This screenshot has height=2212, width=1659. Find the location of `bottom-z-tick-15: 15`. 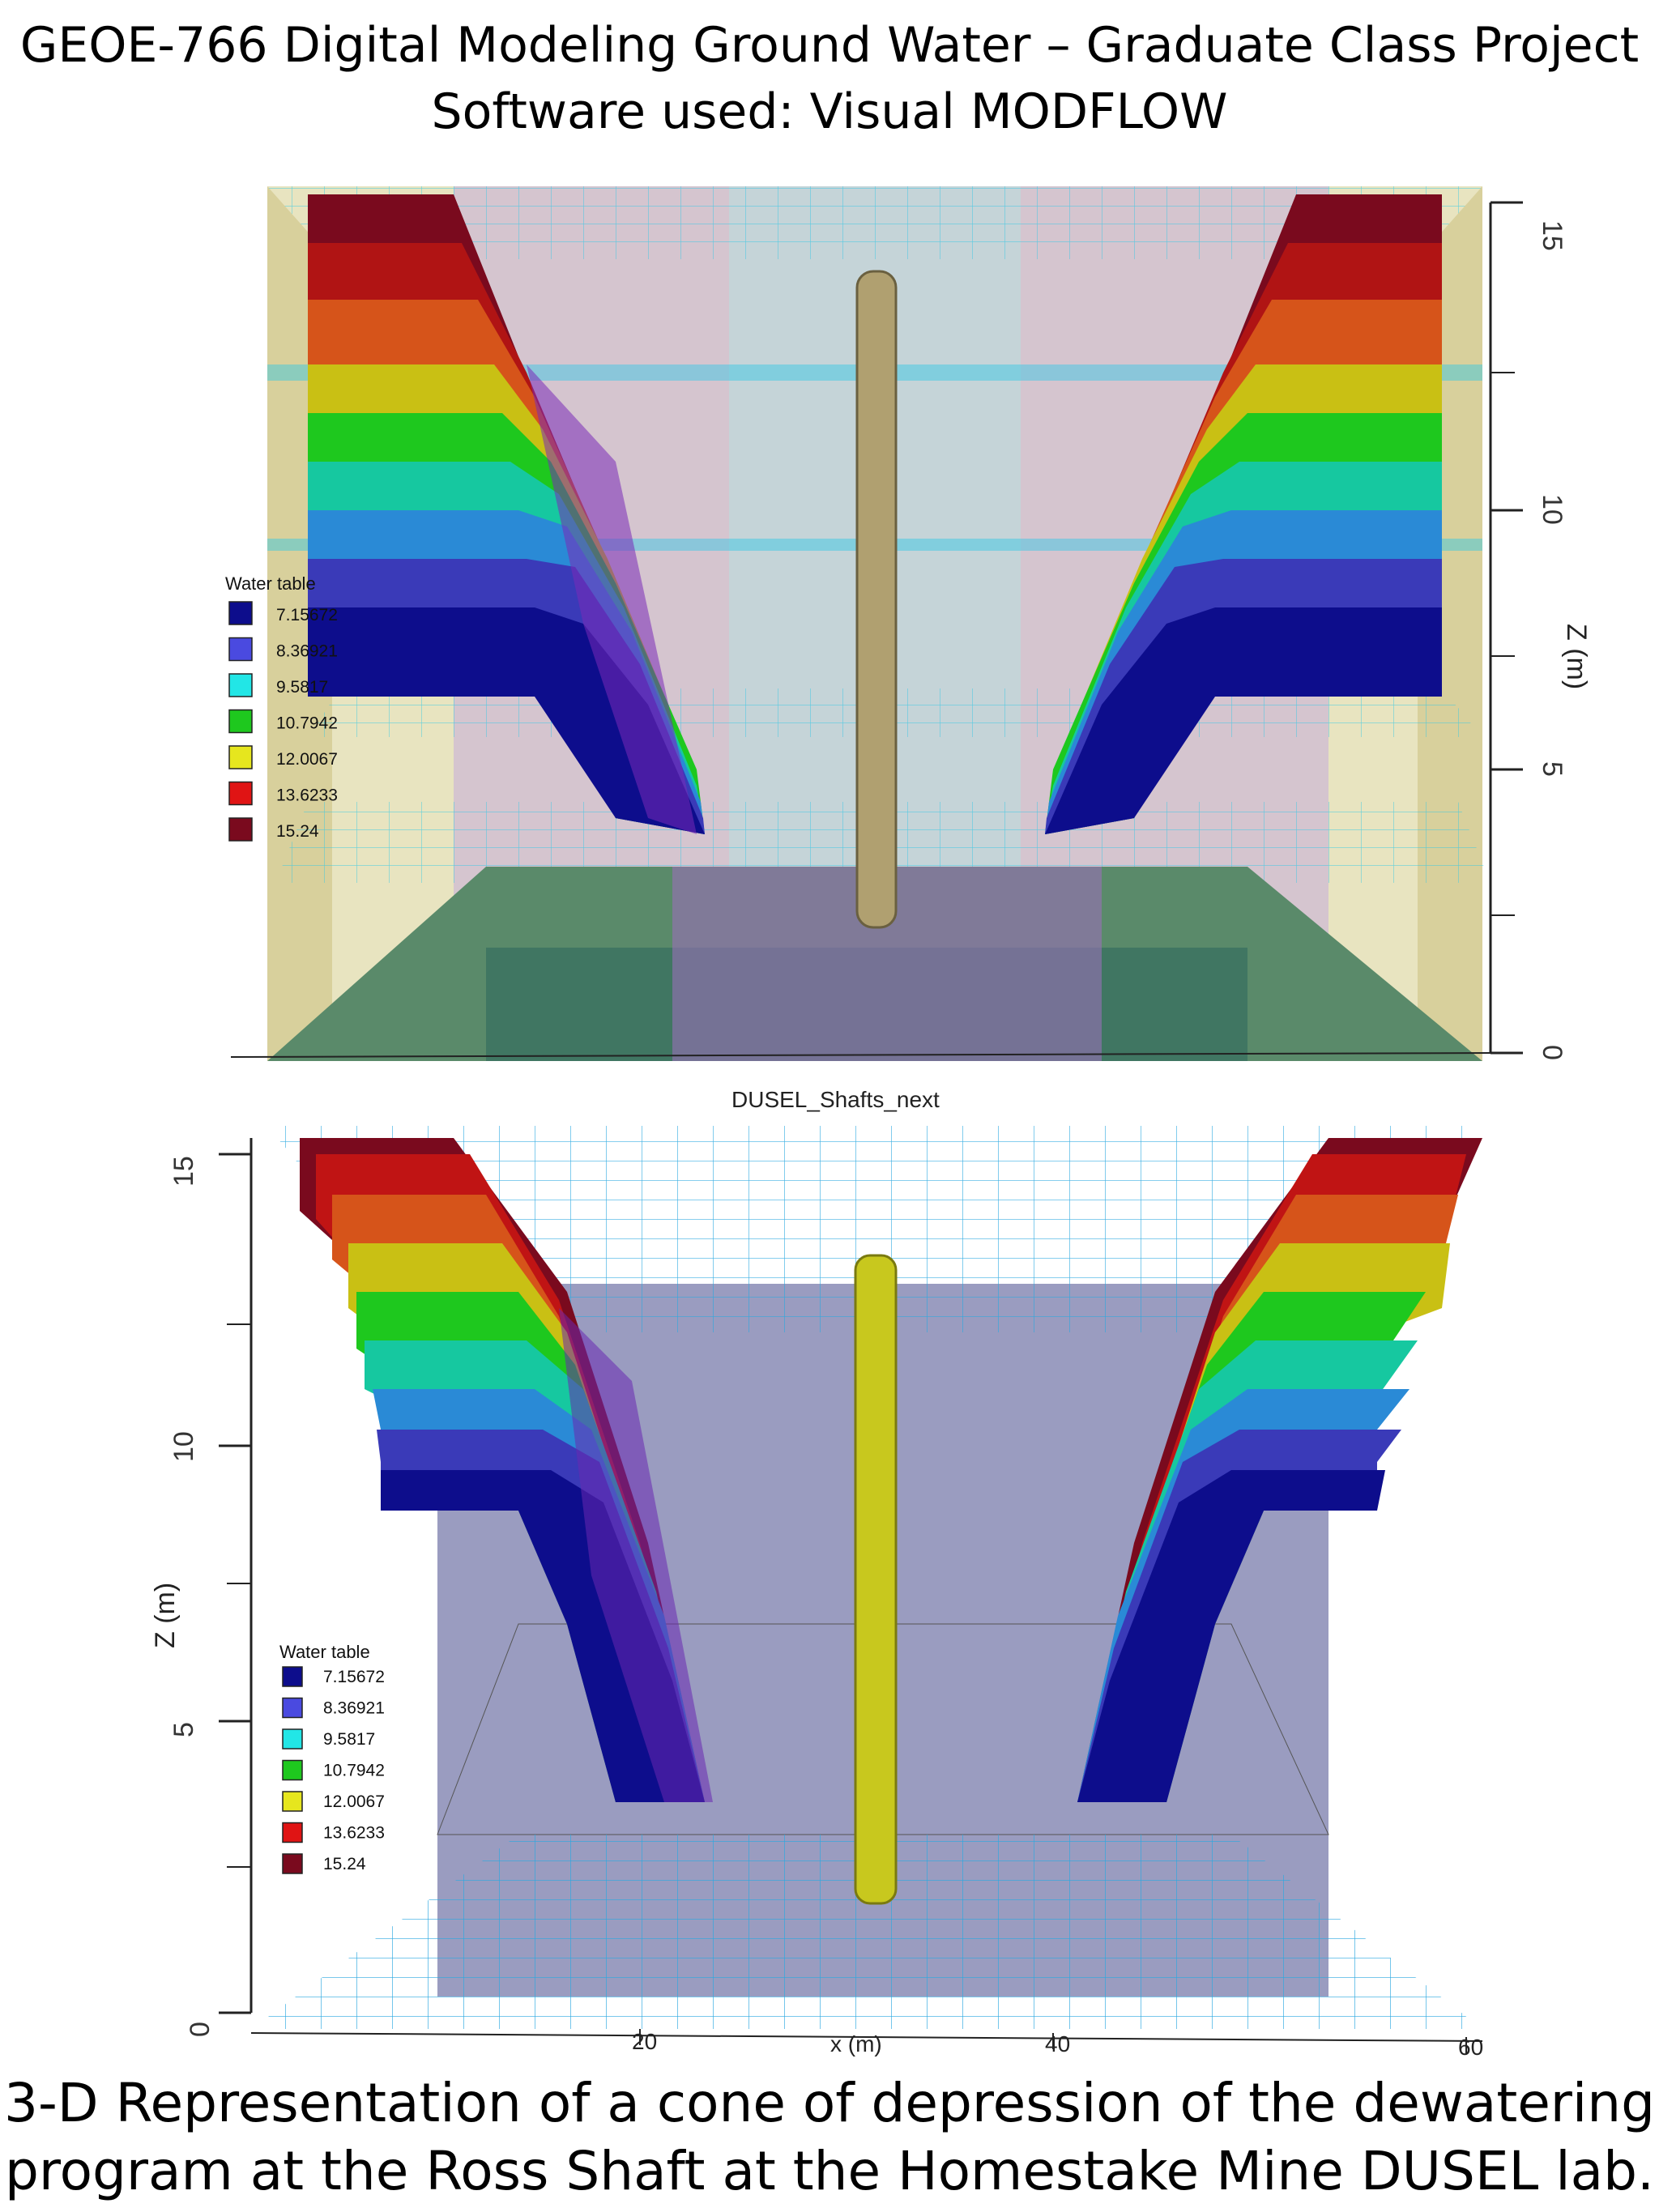

bottom-z-tick-15: 15 is located at coordinates (183, 1171).